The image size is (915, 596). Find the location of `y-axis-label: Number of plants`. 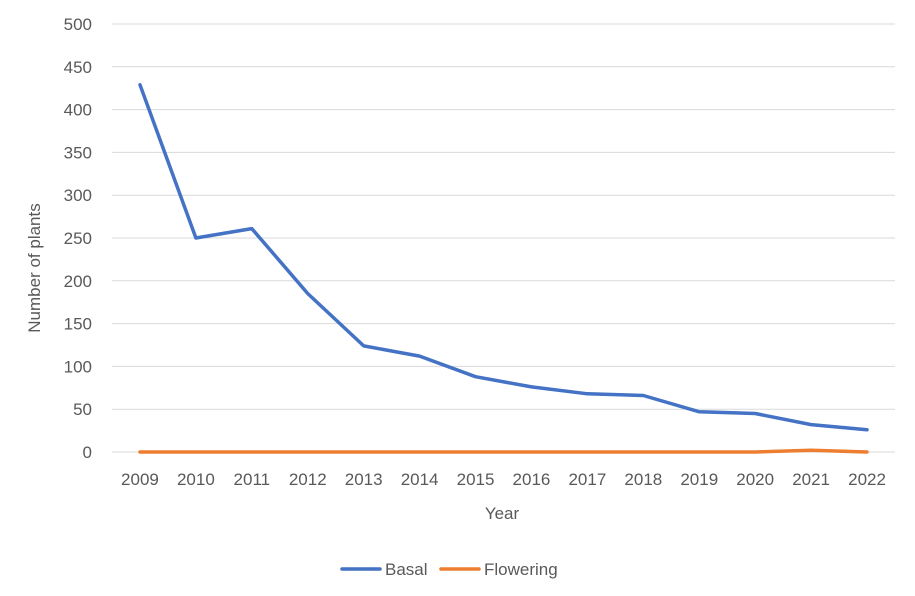

y-axis-label: Number of plants is located at coordinates (34, 267).